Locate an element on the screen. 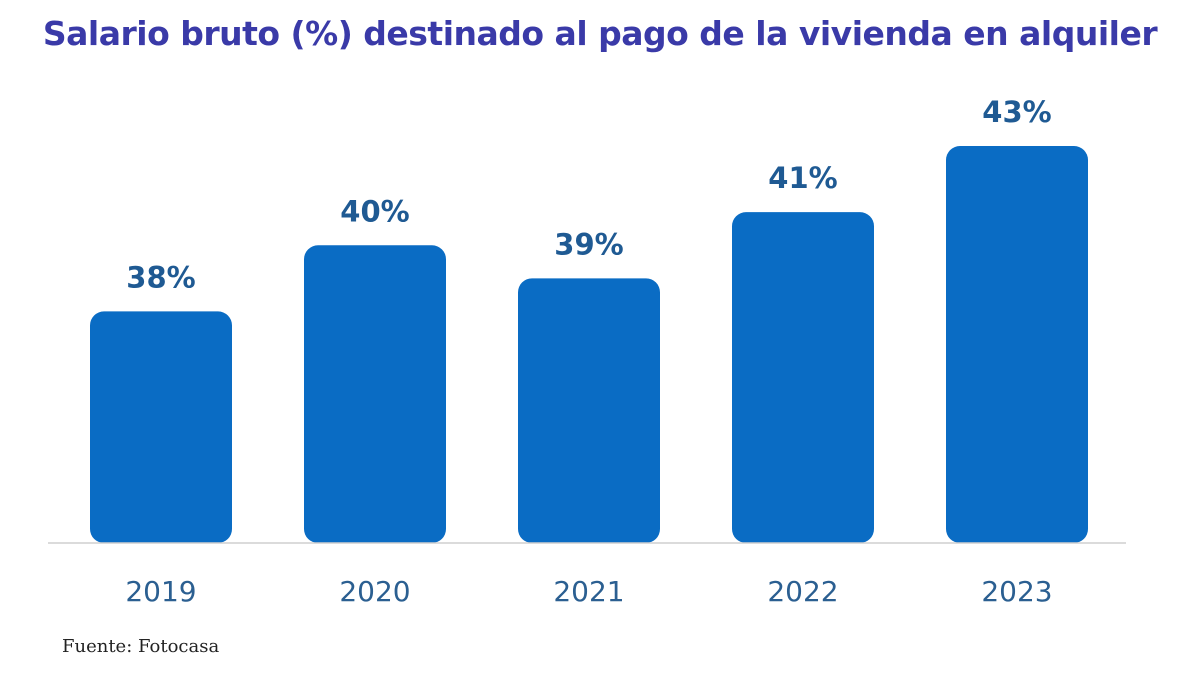  bar-2020 is located at coordinates (375, 394).